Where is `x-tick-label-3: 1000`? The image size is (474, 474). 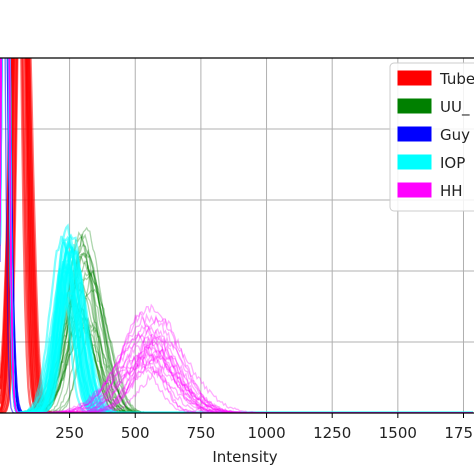
x-tick-label-3: 1000 is located at coordinates (266, 433).